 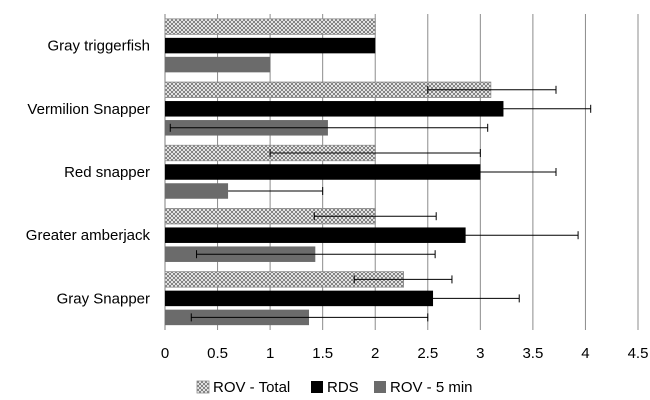 I want to click on legend-label: ROV - Total, so click(x=251, y=387).